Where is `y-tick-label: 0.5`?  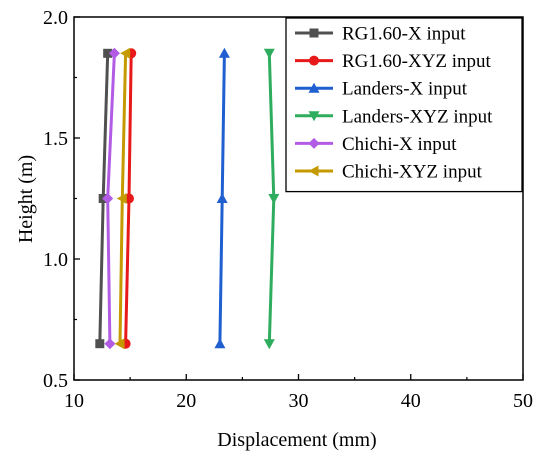 y-tick-label: 0.5 is located at coordinates (55, 381).